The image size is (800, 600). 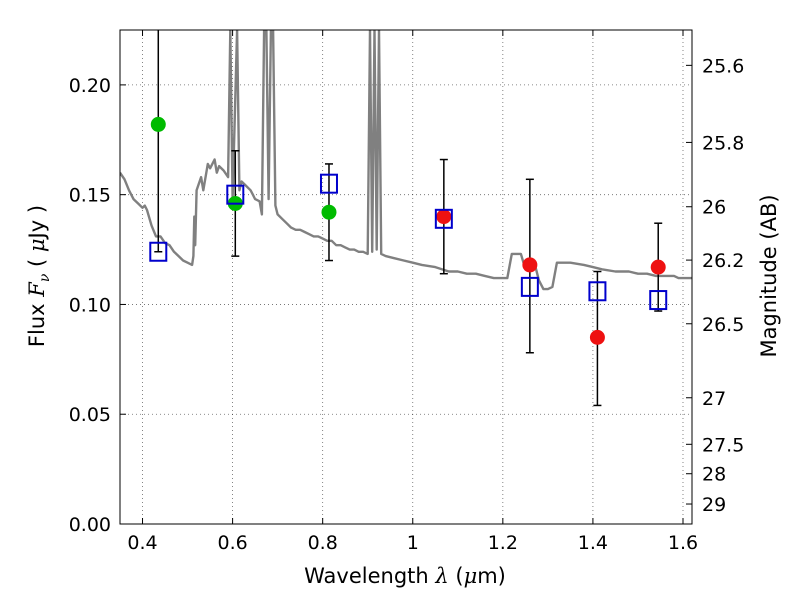 I want to click on x-tick-label: 0.6, so click(x=232, y=543).